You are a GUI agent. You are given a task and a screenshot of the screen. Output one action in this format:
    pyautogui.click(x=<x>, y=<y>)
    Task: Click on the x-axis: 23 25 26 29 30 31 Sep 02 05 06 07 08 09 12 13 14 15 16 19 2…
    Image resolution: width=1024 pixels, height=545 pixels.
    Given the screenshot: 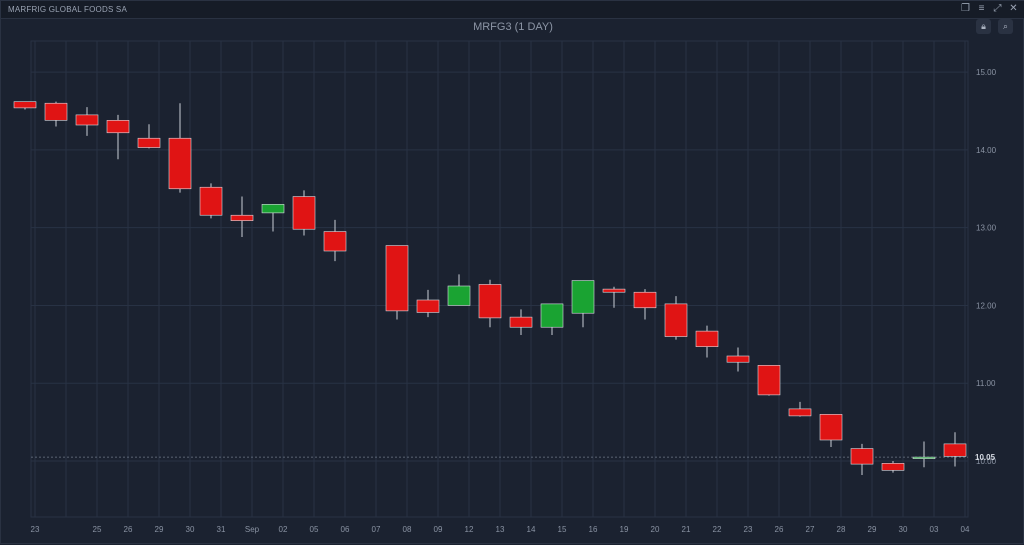 What is the action you would take?
    pyautogui.click(x=500, y=529)
    